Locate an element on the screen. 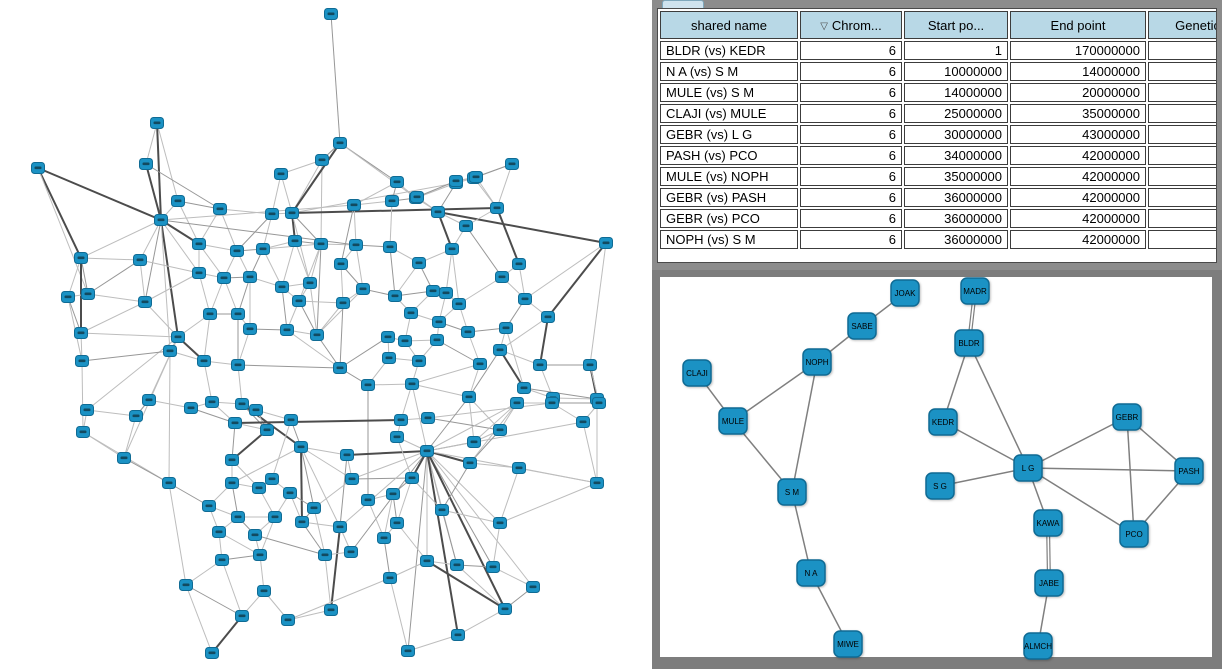 The width and height of the screenshot is (1222, 669). column-header-sharedname: shared name is located at coordinates (729, 25).